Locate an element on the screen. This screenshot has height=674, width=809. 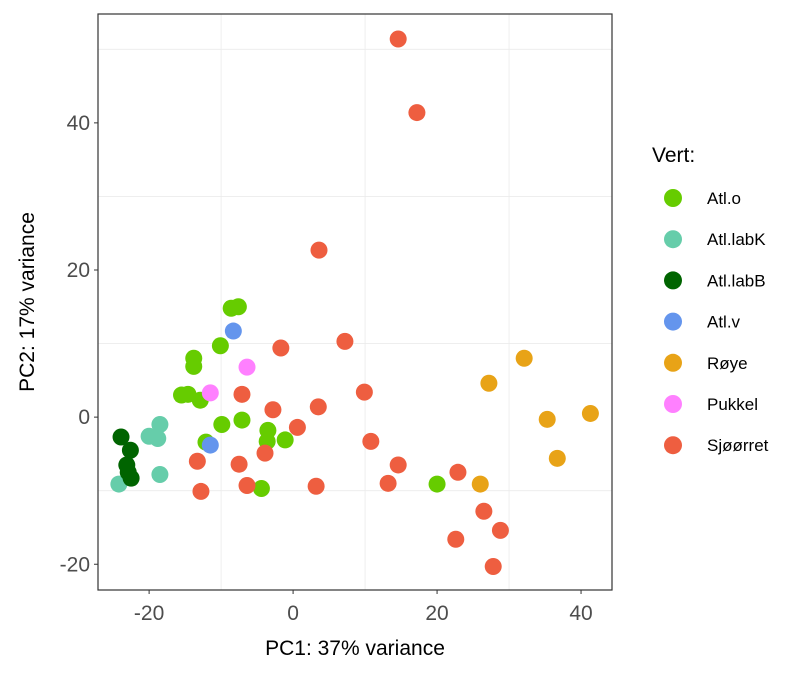
x-axis-title: PC1: 37% variance is located at coordinates (355, 648).